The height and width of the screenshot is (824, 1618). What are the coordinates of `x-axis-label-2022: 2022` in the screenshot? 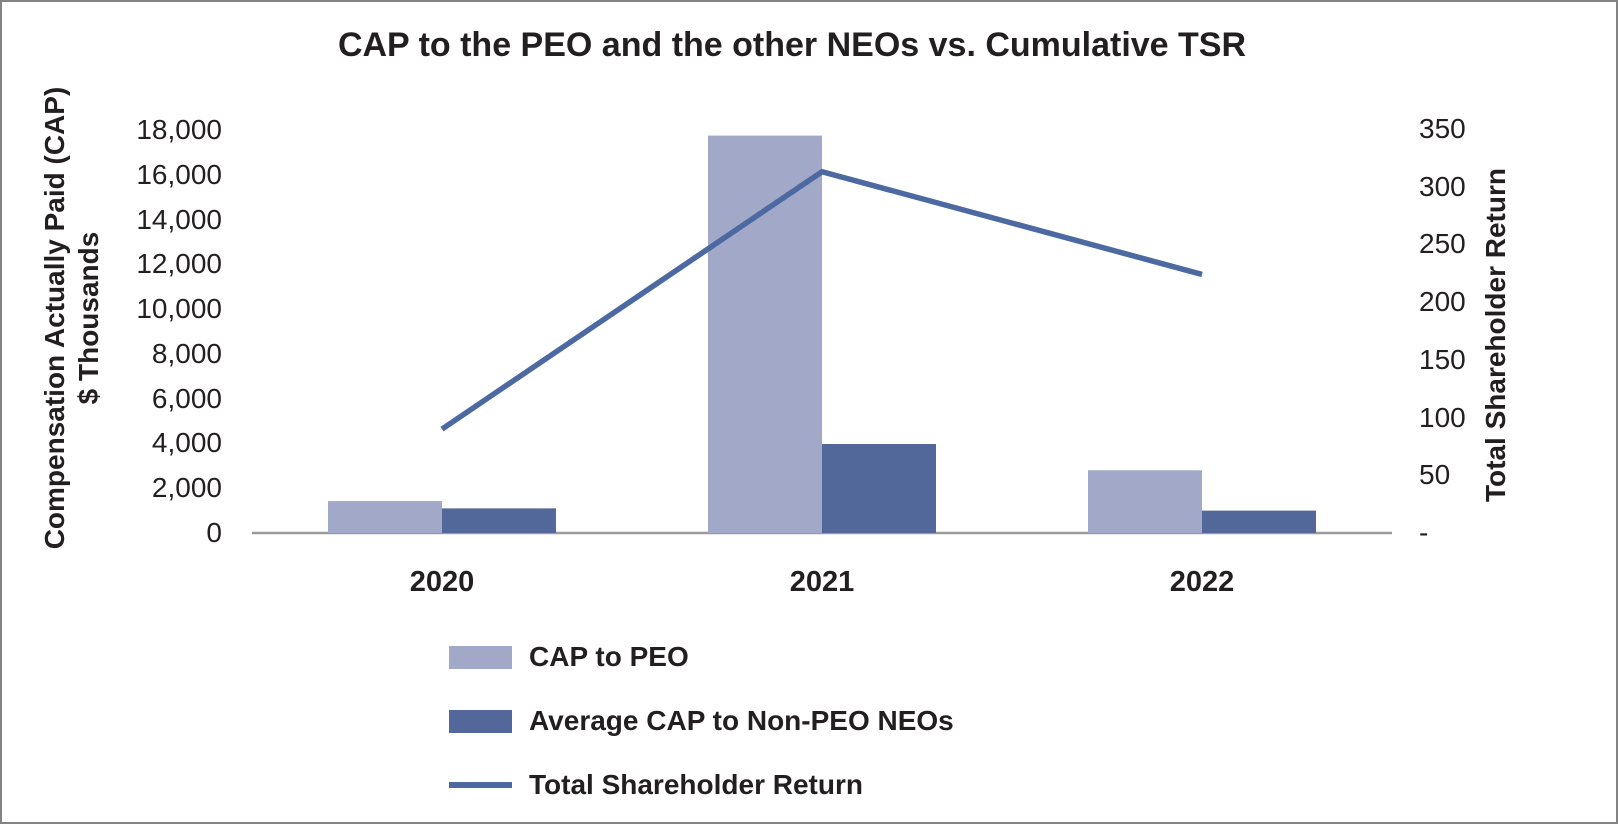 It's located at (1202, 582).